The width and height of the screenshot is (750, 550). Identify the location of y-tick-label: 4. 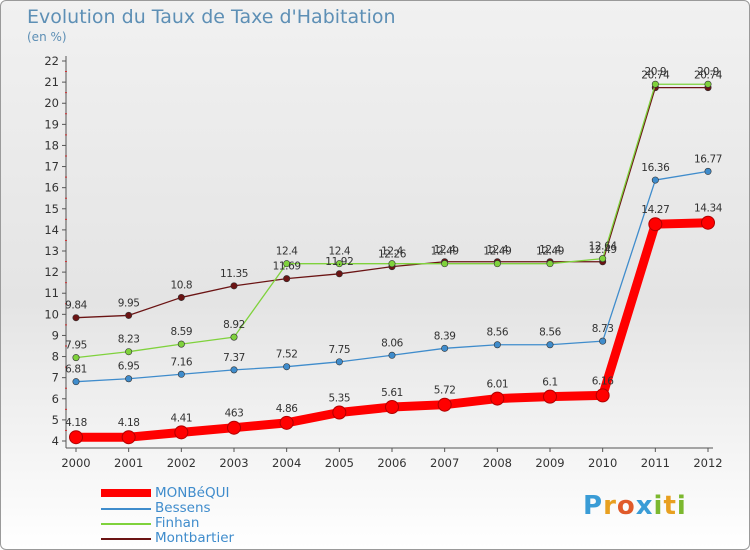
(55, 441).